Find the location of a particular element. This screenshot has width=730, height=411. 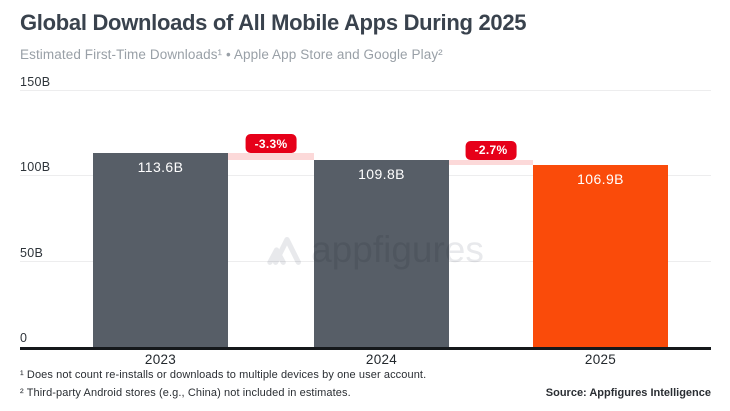

appfigures-watermark: appfigures is located at coordinates (375, 250).